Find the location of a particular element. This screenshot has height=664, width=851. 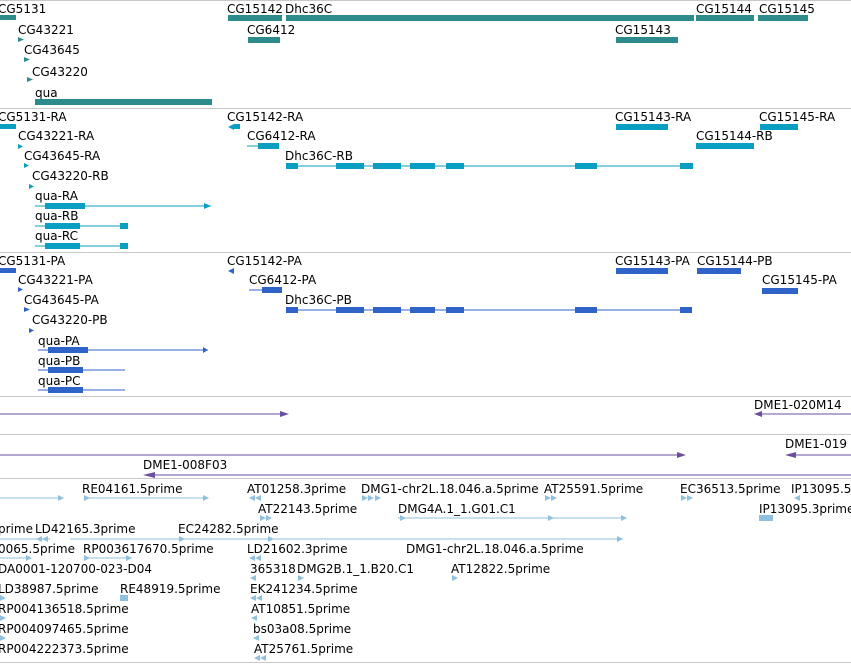

est-label: AT25591.5prime is located at coordinates (594, 489).